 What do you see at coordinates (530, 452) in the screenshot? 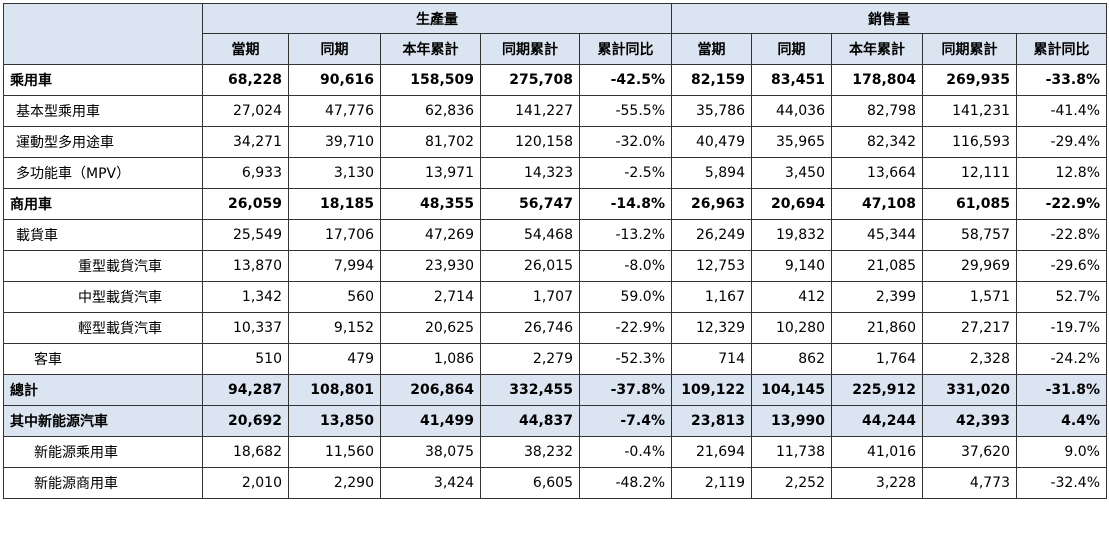
I see `table-cell: 38,232` at bounding box center [530, 452].